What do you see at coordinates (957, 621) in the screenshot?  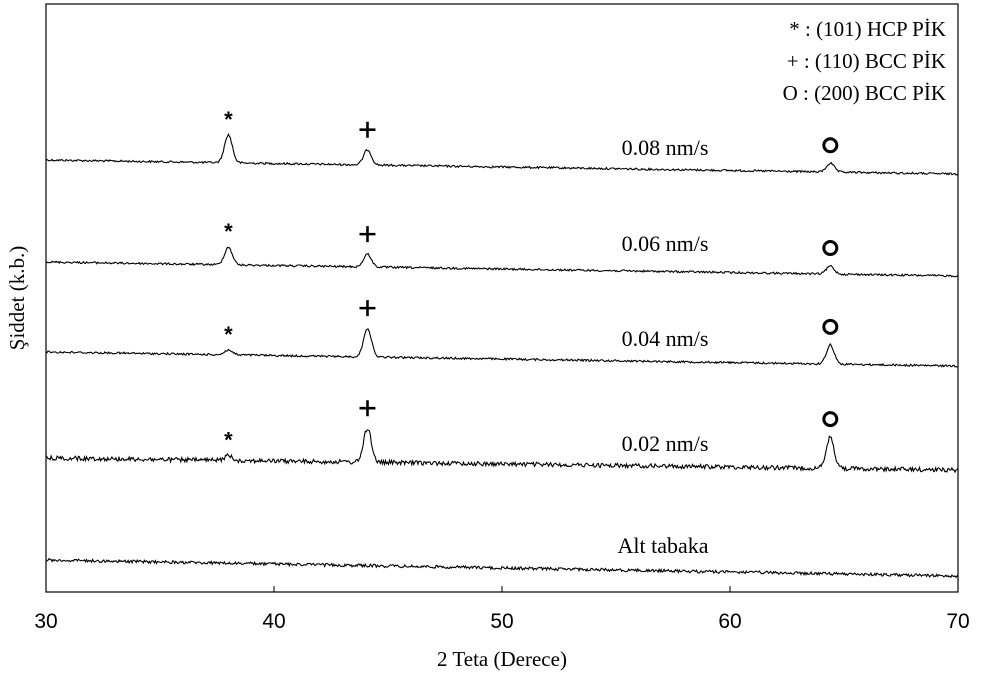 I see `x-tick-label-4: 70` at bounding box center [957, 621].